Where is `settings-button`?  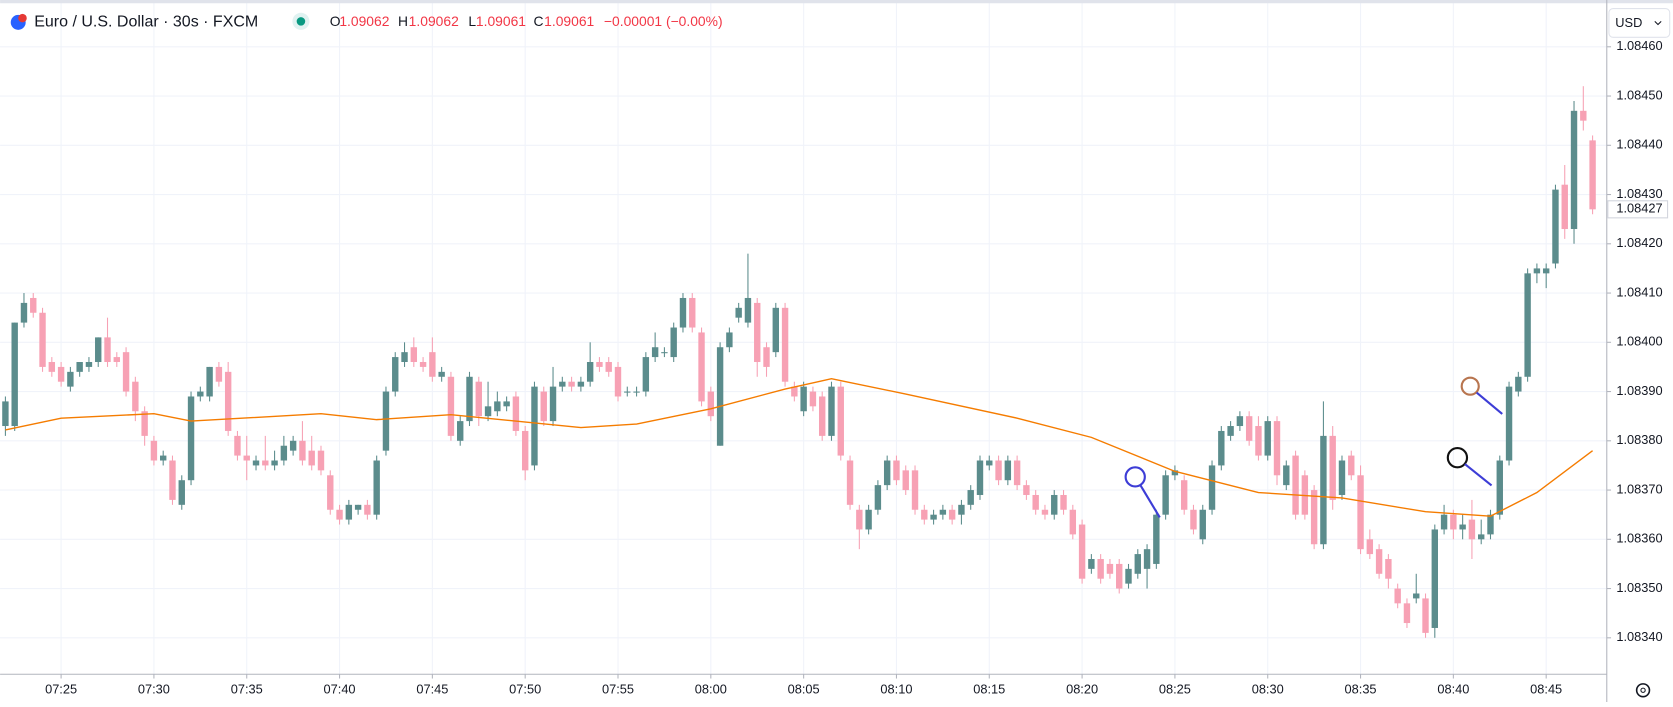
settings-button is located at coordinates (1643, 690).